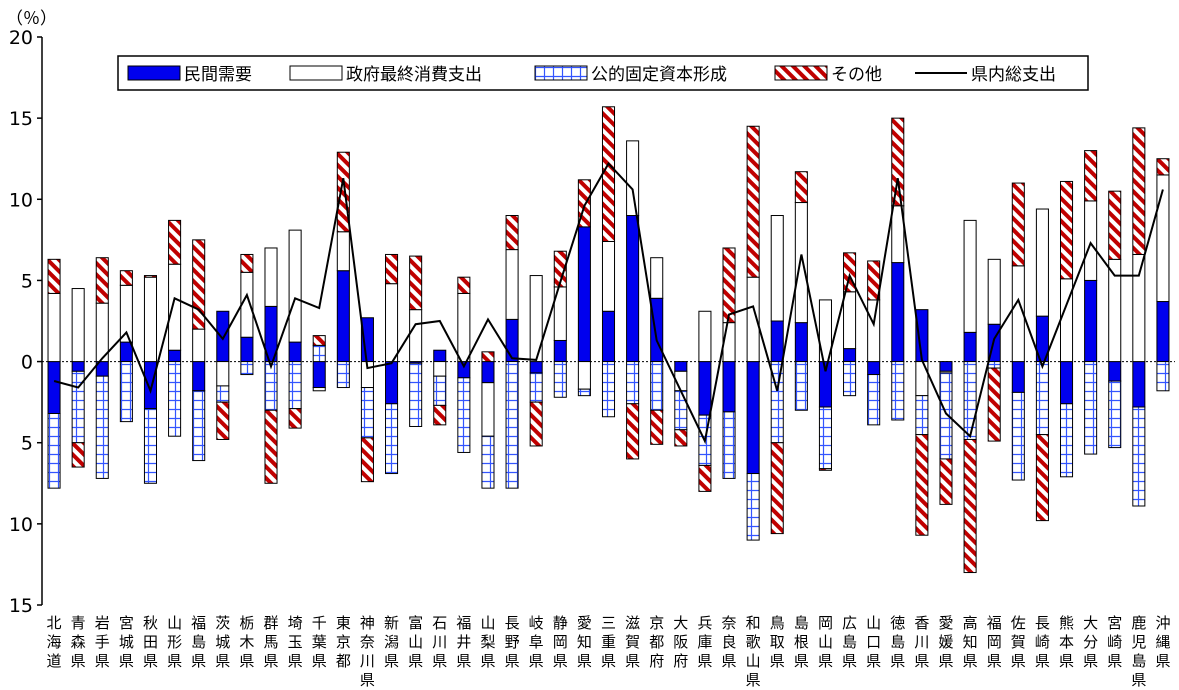 This screenshot has height=690, width=1179. Describe the element at coordinates (560, 642) in the screenshot. I see `category-label: 静岡県` at that location.